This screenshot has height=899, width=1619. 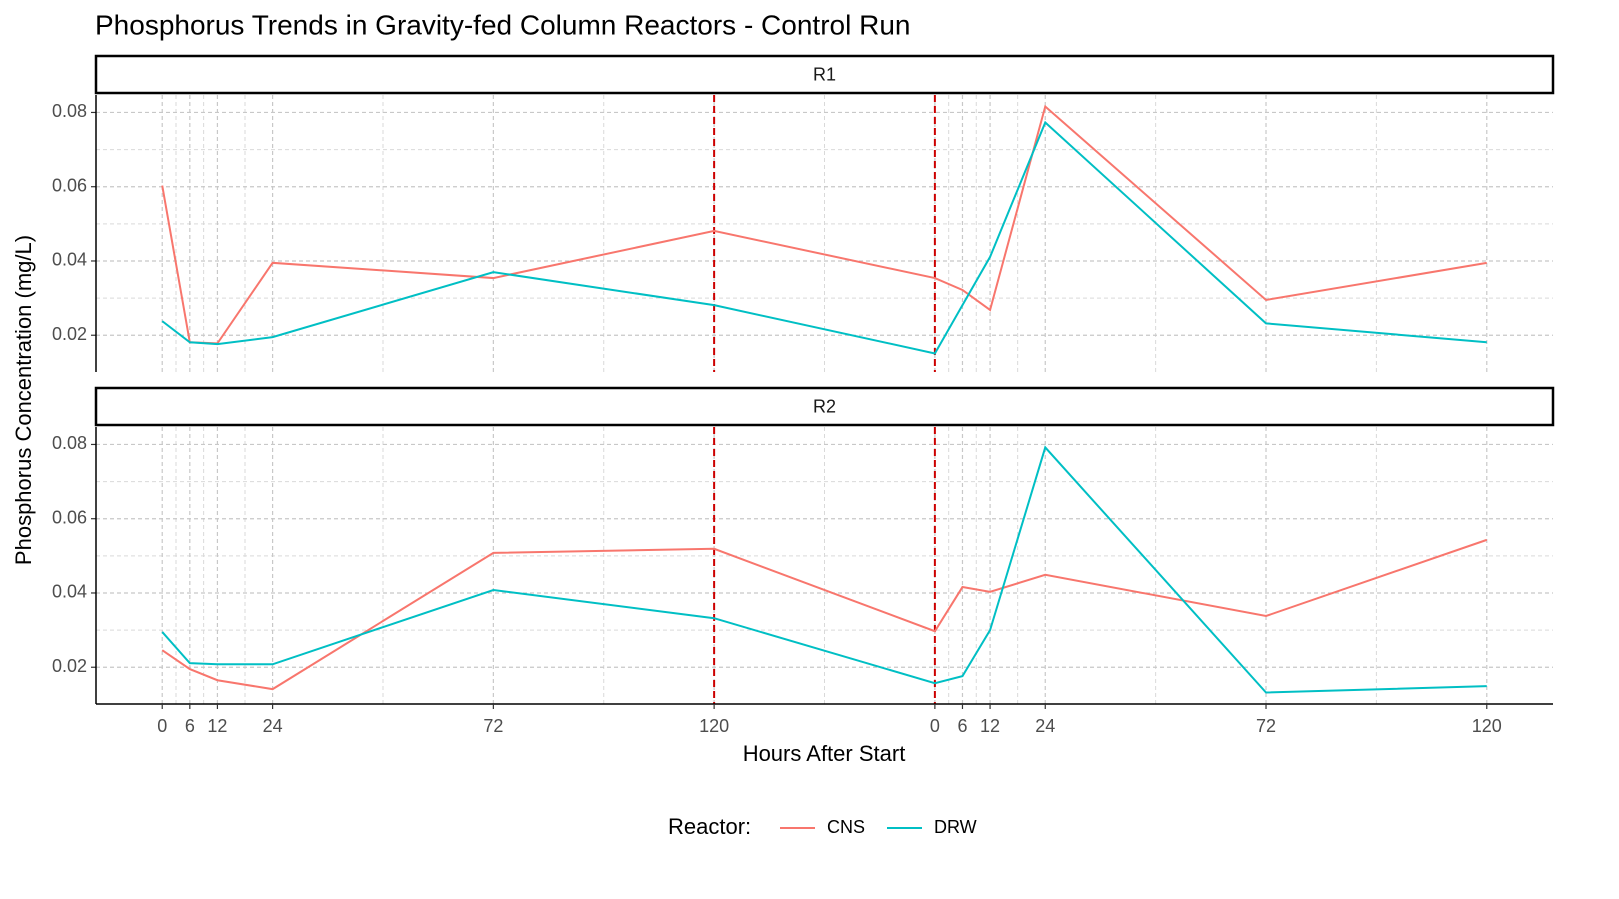 What do you see at coordinates (23, 400) in the screenshot?
I see `y-axis-label: Phosphorus Concentration (mg/L)` at bounding box center [23, 400].